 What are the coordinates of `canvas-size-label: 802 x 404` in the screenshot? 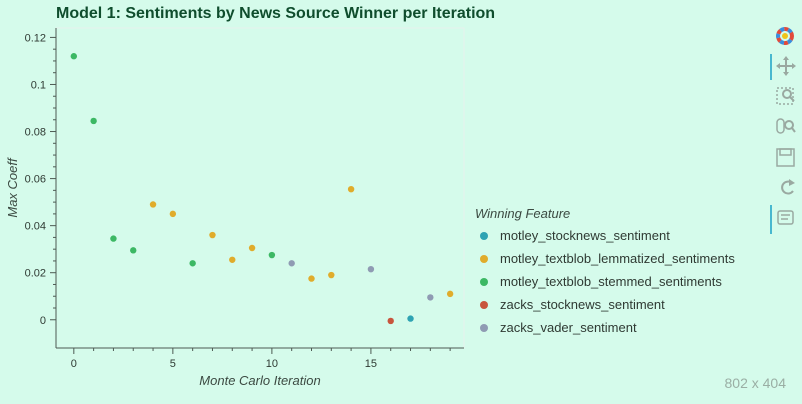 It's located at (756, 383).